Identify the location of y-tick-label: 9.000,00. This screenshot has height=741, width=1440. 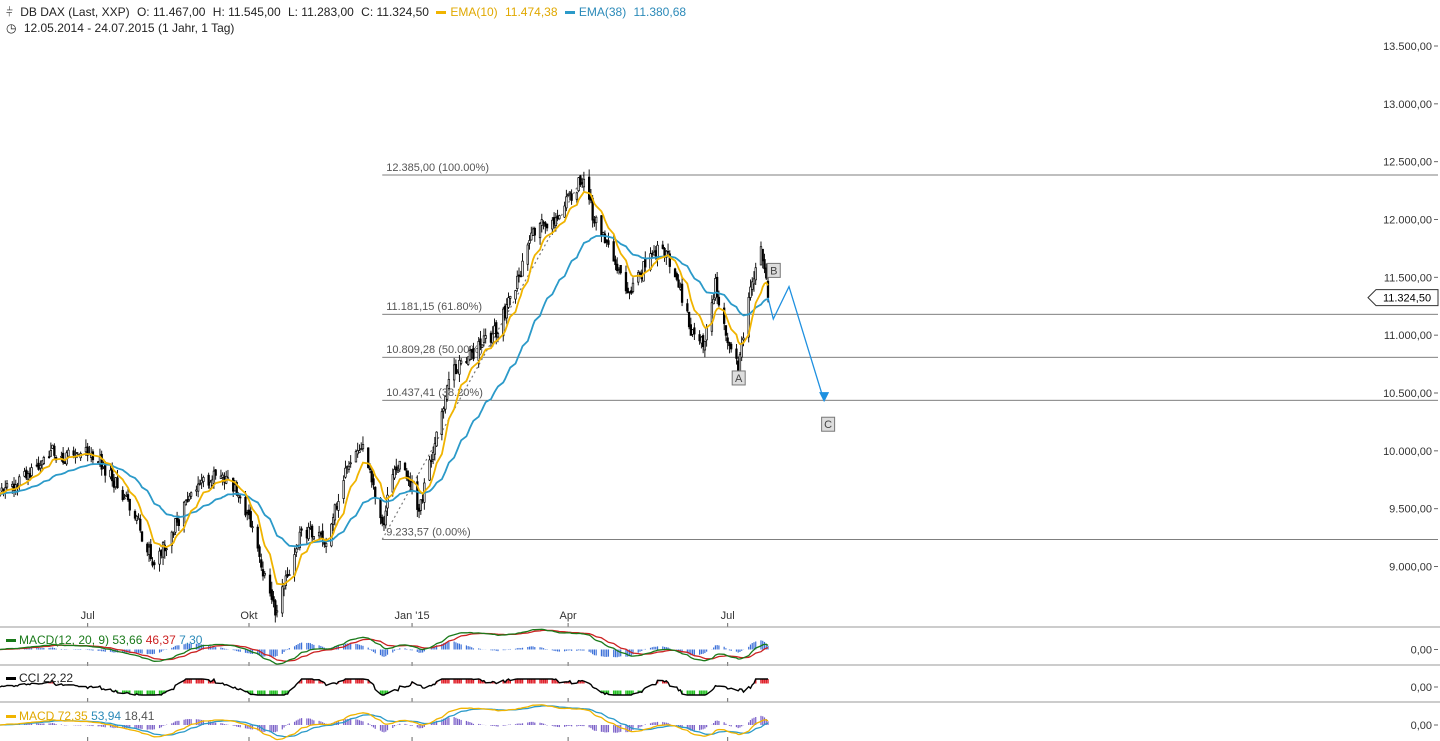
(1410, 568).